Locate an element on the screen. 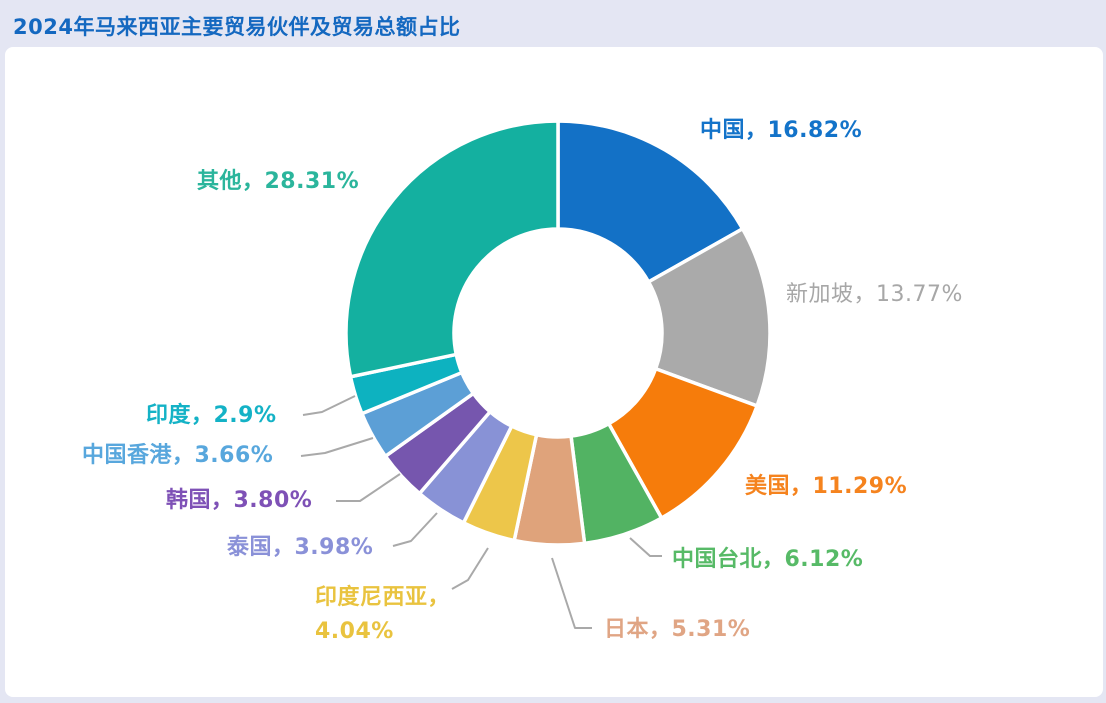  leader-line-日本 is located at coordinates (571, 593).